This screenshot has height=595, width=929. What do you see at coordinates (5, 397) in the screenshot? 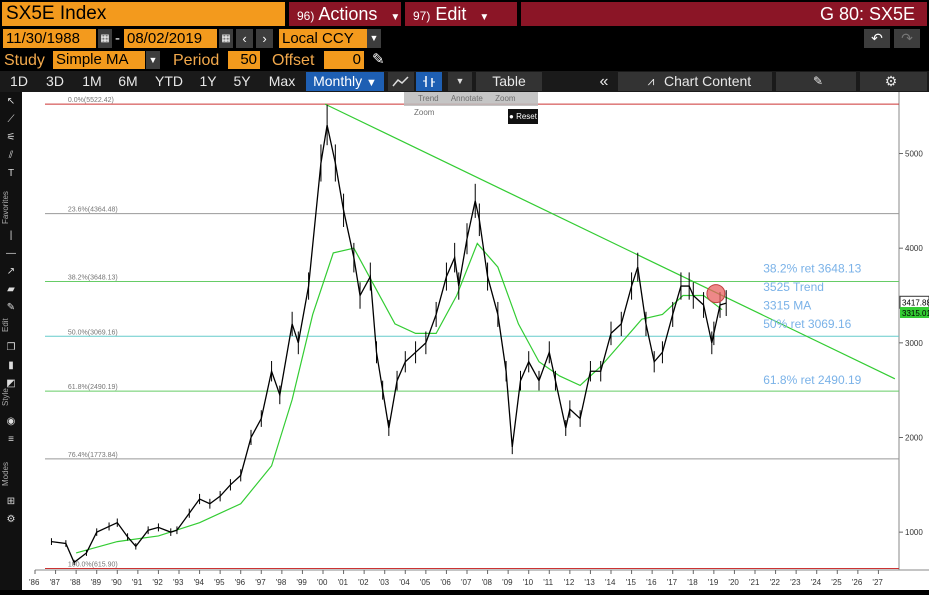
I see `style-label: Style` at bounding box center [5, 397].